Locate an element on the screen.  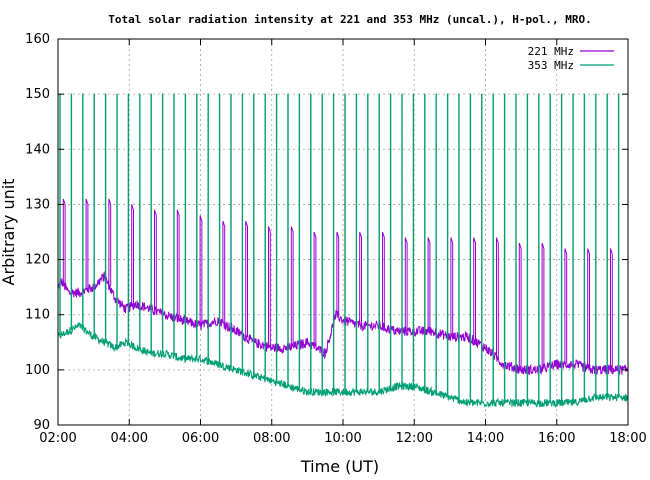
y-tick-label: 160 is located at coordinates (37, 39).